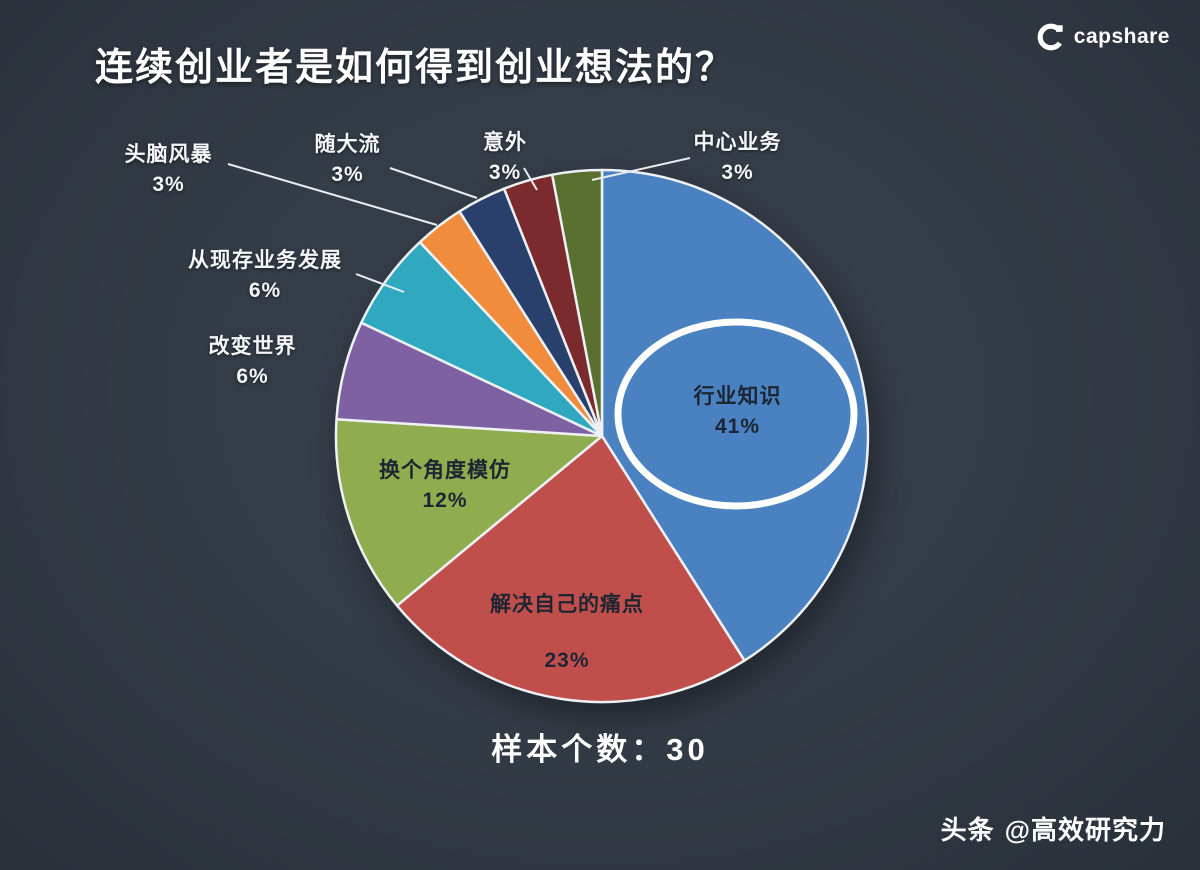  I want to click on slice-label-follow-crowd: 随大流 3%, so click(347, 160).